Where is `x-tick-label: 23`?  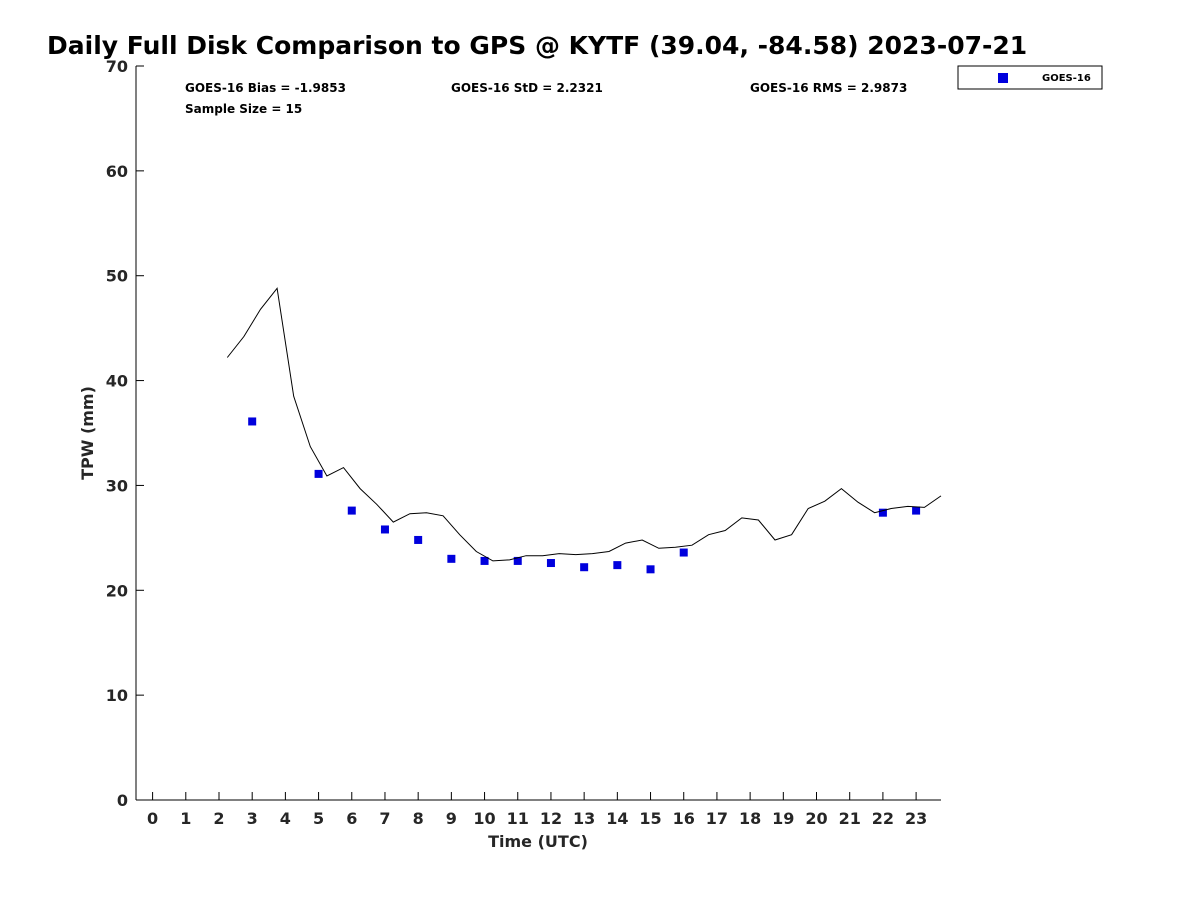 x-tick-label: 23 is located at coordinates (916, 818).